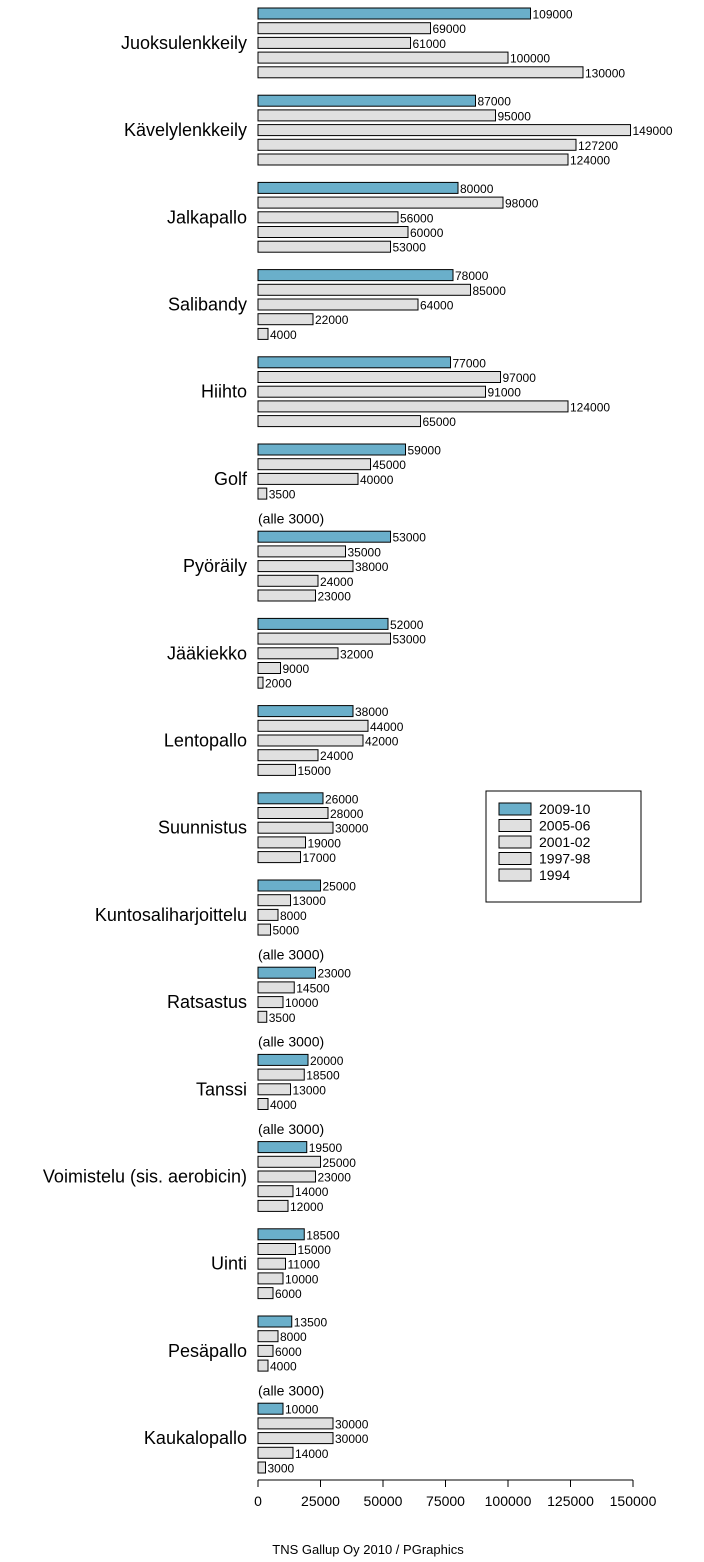 The width and height of the screenshot is (704, 1562). I want to click on category-label-ratsastus: Ratsastus, so click(207, 1002).